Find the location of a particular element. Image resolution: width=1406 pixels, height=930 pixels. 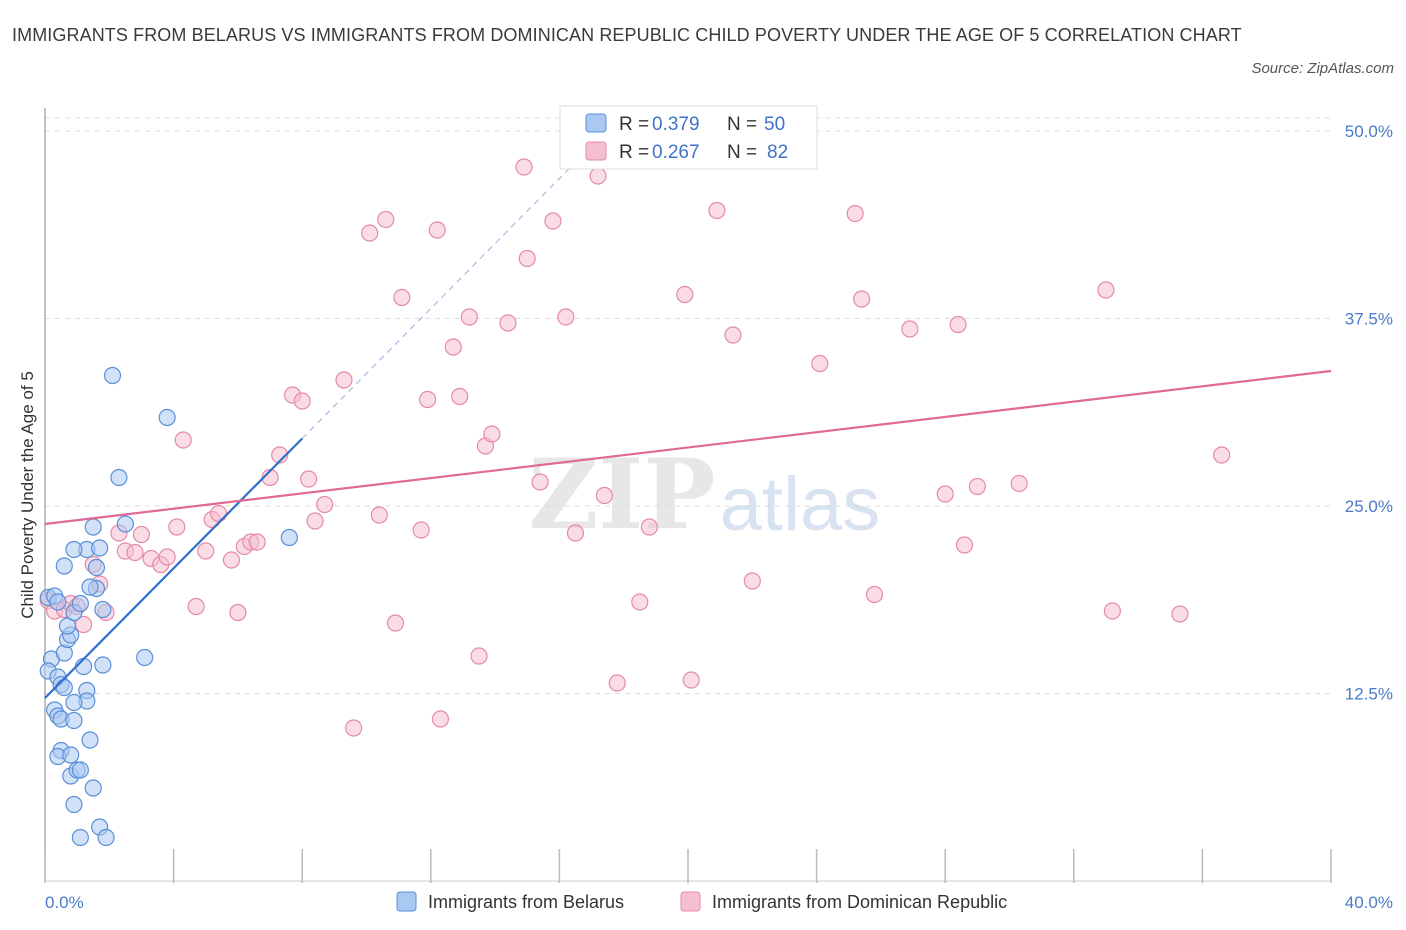

legend-label-belarus: Immigrants from Belarus is located at coordinates (526, 902).